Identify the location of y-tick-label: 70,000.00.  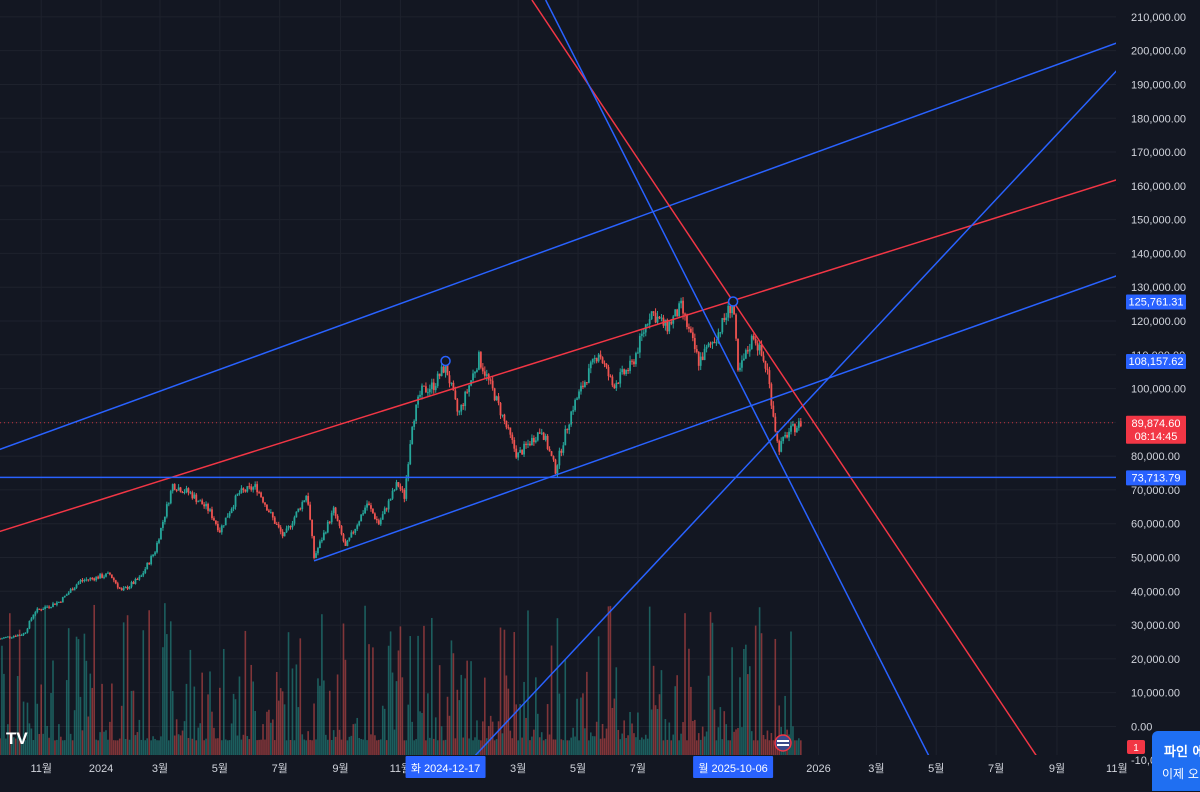
(1155, 491).